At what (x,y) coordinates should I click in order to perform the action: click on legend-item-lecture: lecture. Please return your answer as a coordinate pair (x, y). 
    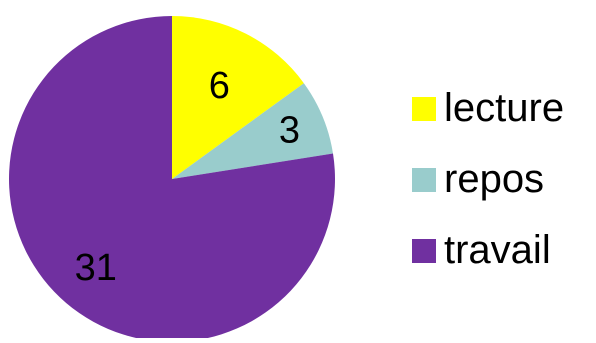
    Looking at the image, I should click on (502, 108).